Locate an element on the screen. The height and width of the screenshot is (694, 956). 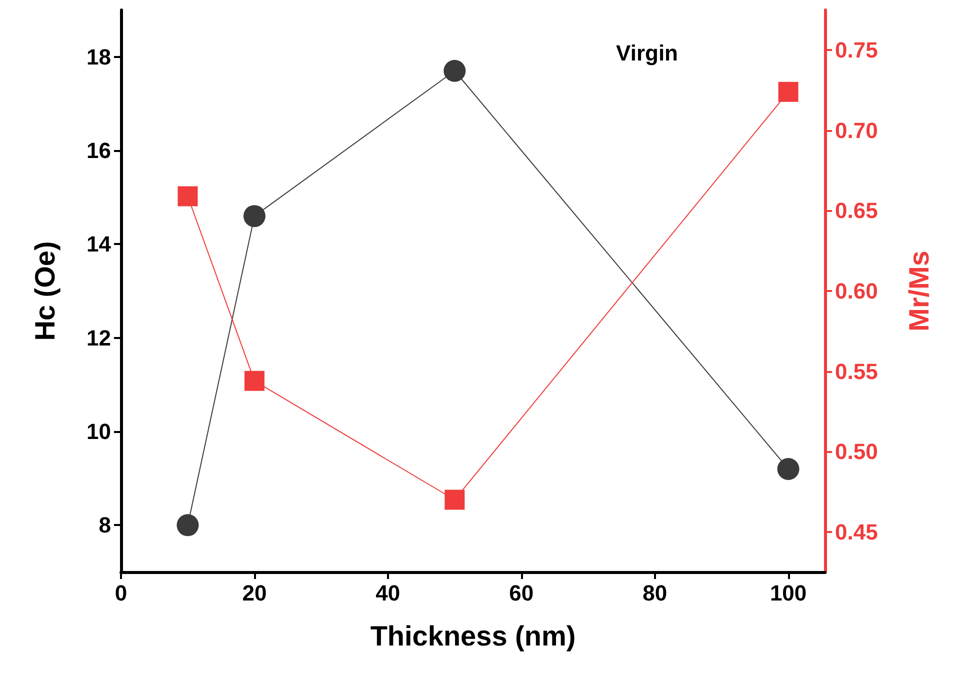
x-tick-label: 0 is located at coordinates (121, 593).